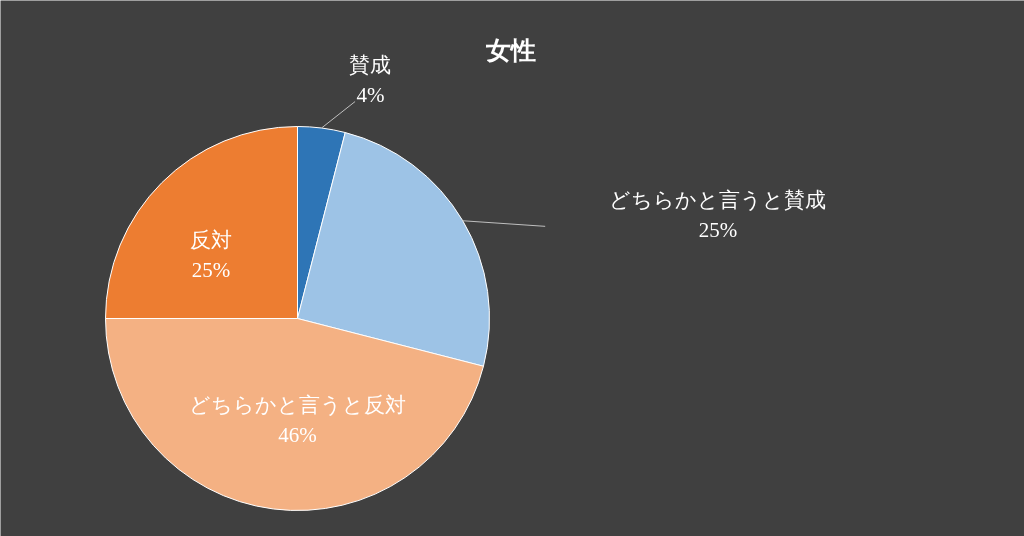  Describe the element at coordinates (297, 435) in the screenshot. I see `data-label: 46%` at that location.